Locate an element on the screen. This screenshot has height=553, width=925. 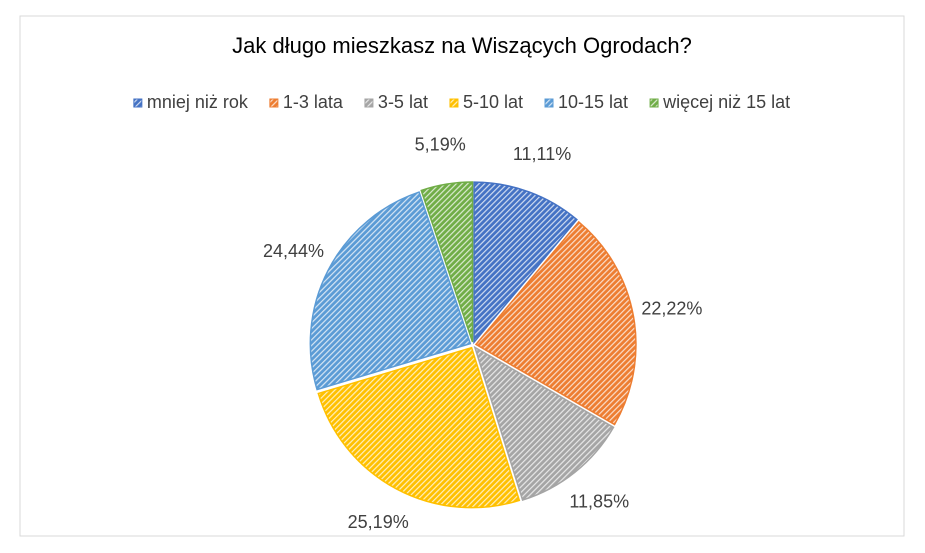
legend-label: mniej niż rok is located at coordinates (198, 102).